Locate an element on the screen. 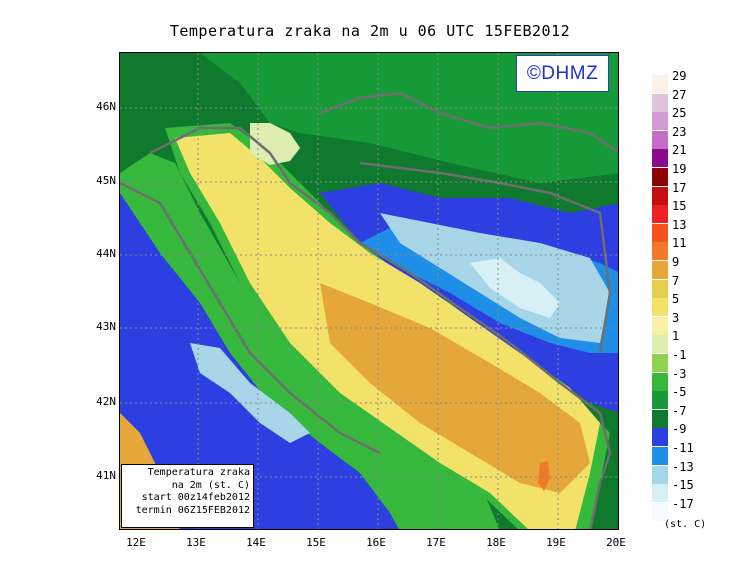  lat-label-46n: 46N is located at coordinates (106, 106).